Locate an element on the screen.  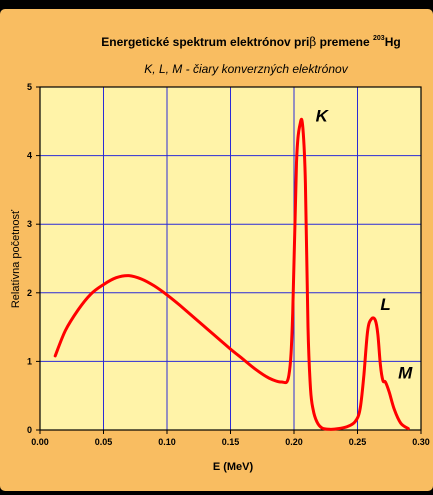
x-tick-label: 0.10 is located at coordinates (167, 442).